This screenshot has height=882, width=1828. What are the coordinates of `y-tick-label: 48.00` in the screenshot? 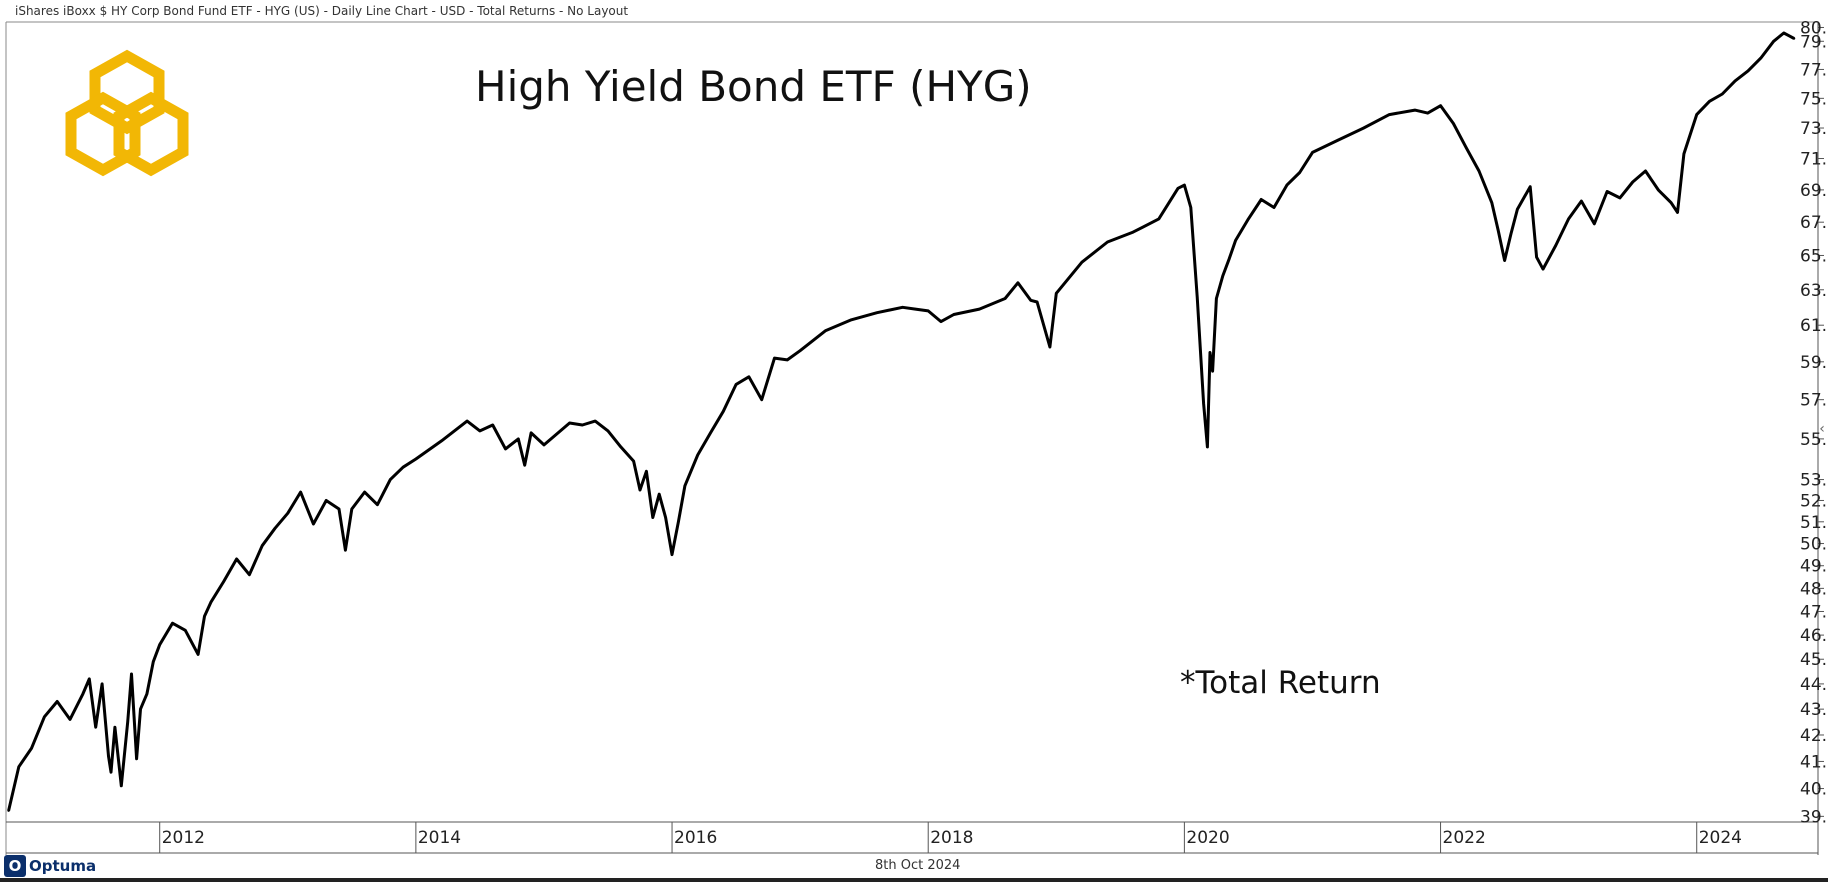 It's located at (1814, 589).